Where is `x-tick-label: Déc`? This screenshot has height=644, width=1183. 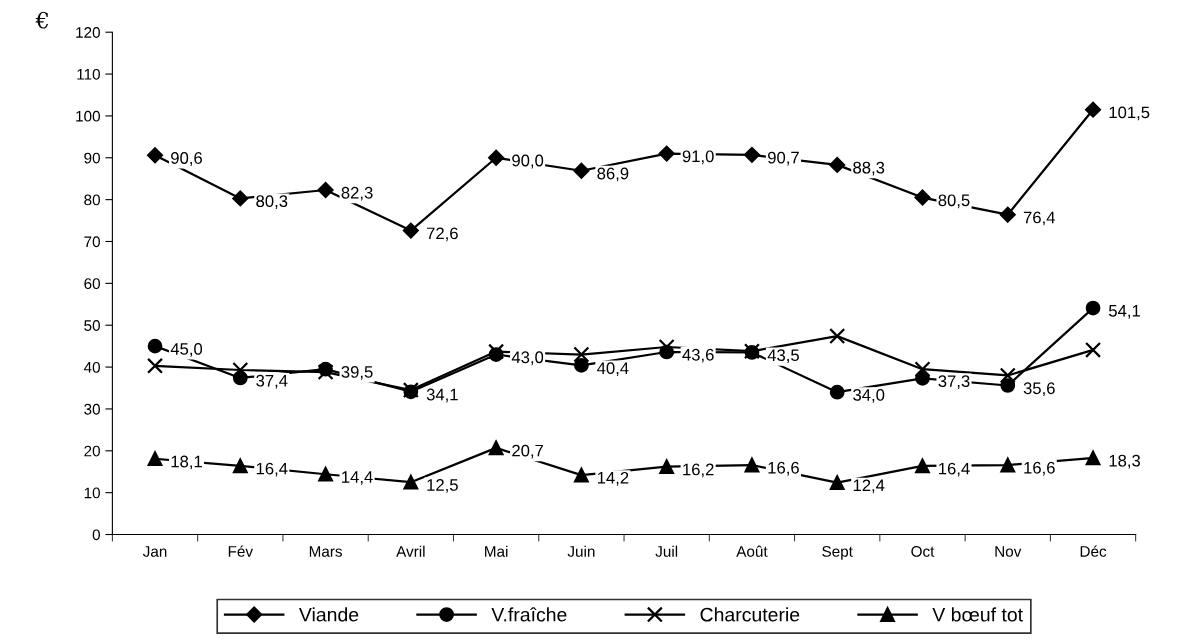
x-tick-label: Déc is located at coordinates (1093, 551).